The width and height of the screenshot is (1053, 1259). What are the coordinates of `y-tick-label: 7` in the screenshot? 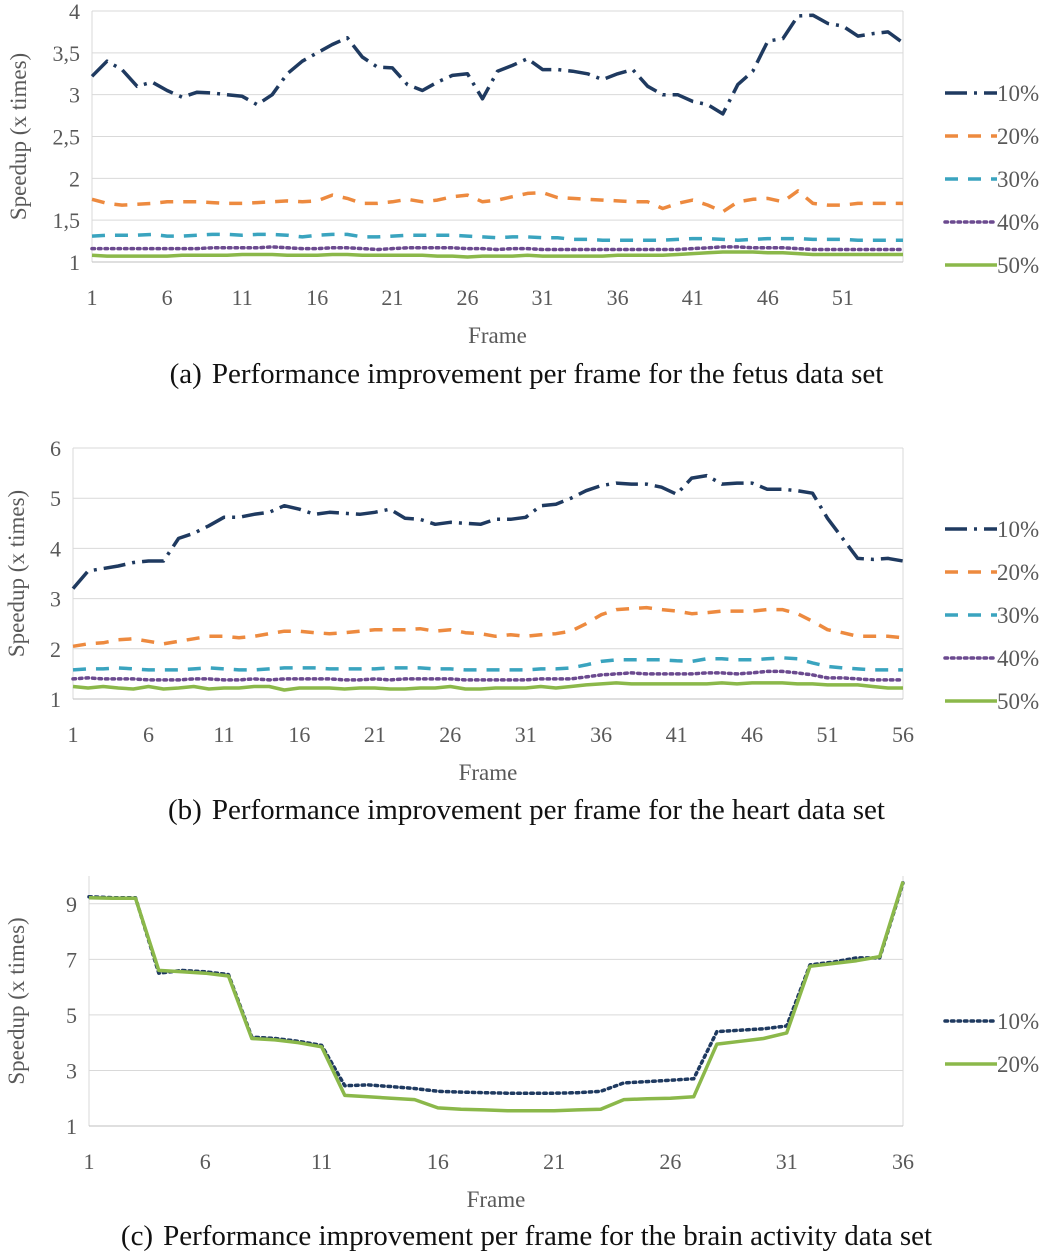 It's located at (71, 959).